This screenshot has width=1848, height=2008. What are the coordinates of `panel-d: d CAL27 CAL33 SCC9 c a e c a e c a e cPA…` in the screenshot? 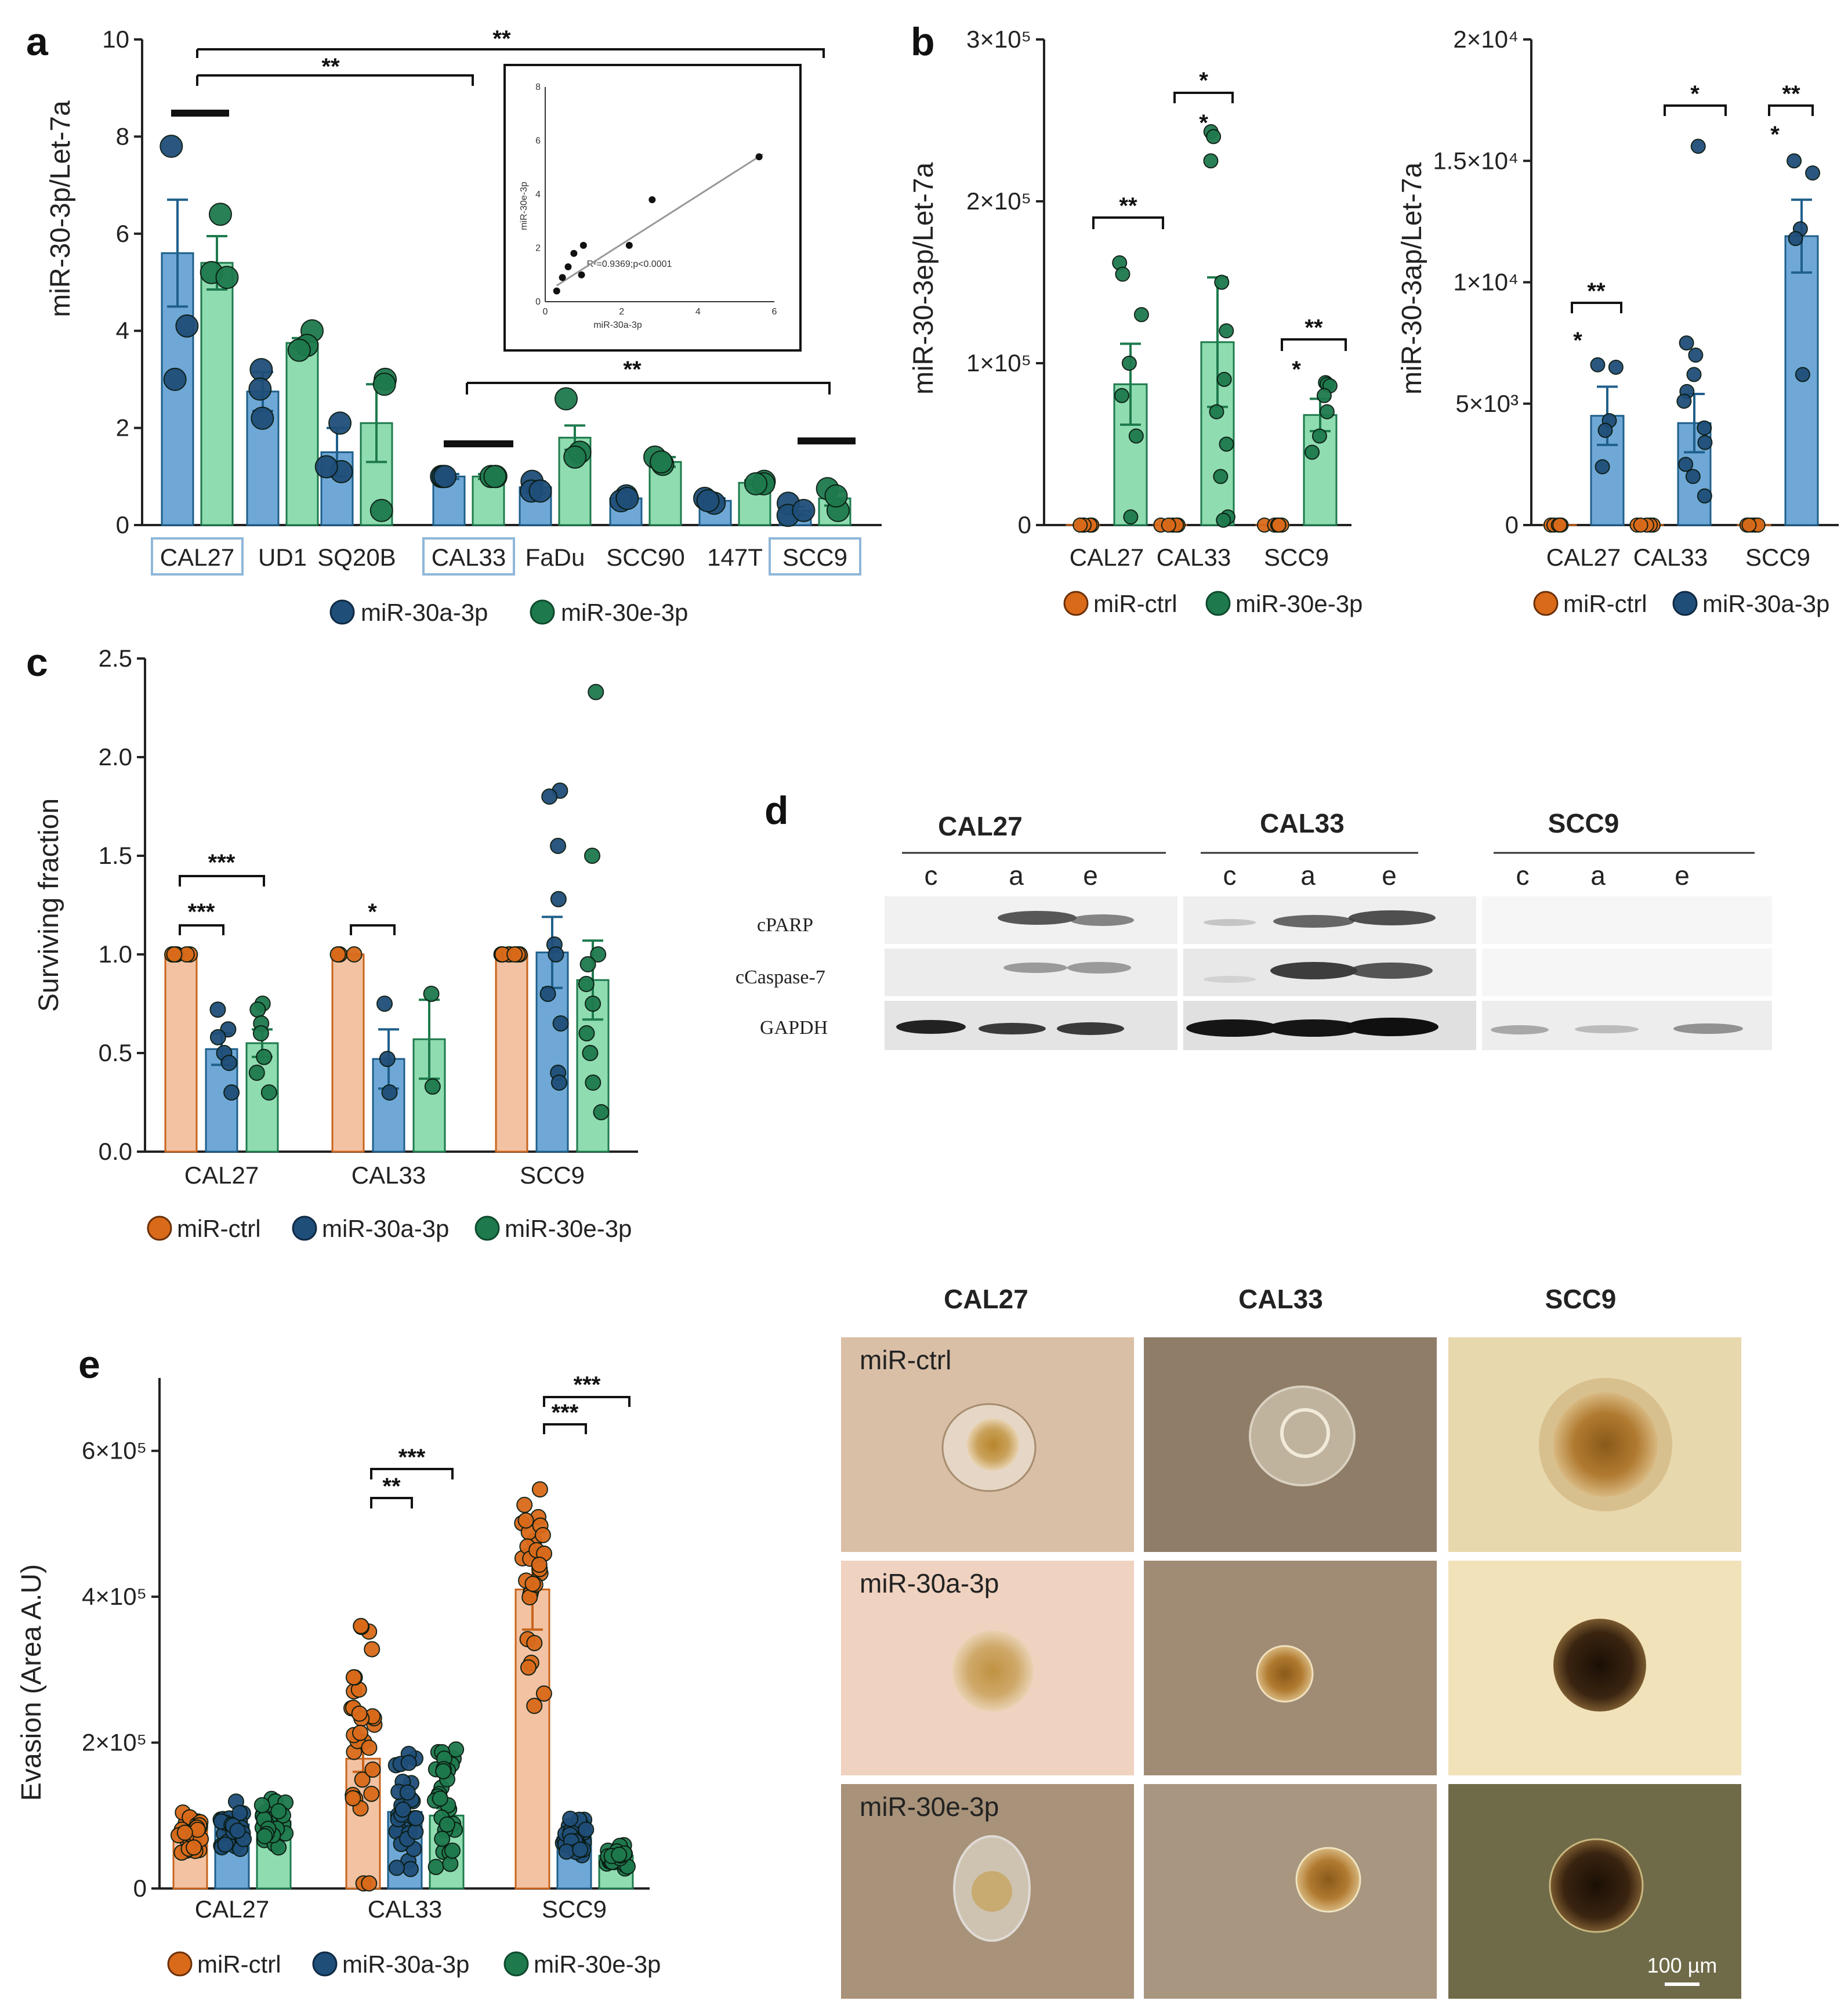 It's located at (1253, 919).